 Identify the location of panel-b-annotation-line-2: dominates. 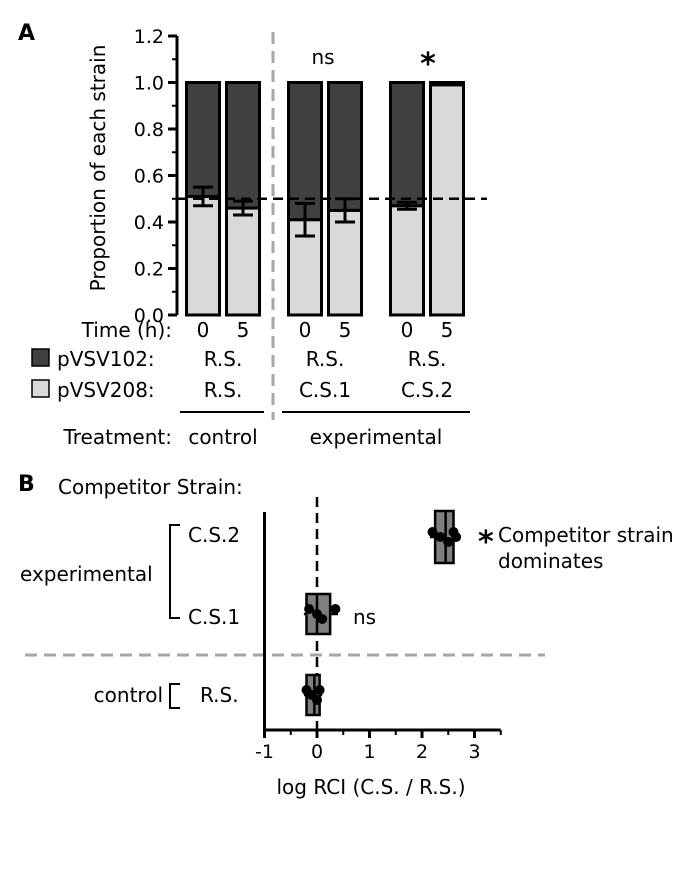
(550, 561).